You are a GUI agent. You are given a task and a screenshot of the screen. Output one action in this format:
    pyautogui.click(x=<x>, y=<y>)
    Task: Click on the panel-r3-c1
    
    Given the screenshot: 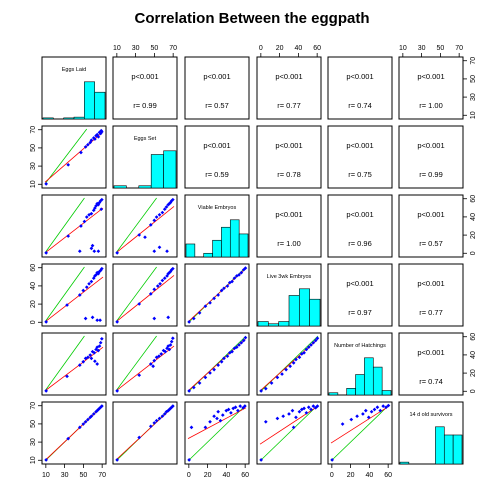 What is the action you would take?
    pyautogui.click(x=74, y=226)
    